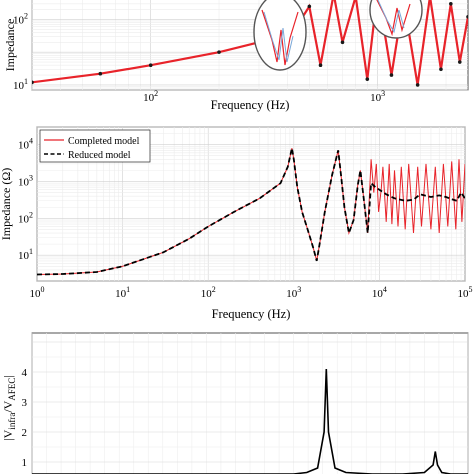 The width and height of the screenshot is (474, 474). I want to click on zoom-inset-left, so click(280, 35).